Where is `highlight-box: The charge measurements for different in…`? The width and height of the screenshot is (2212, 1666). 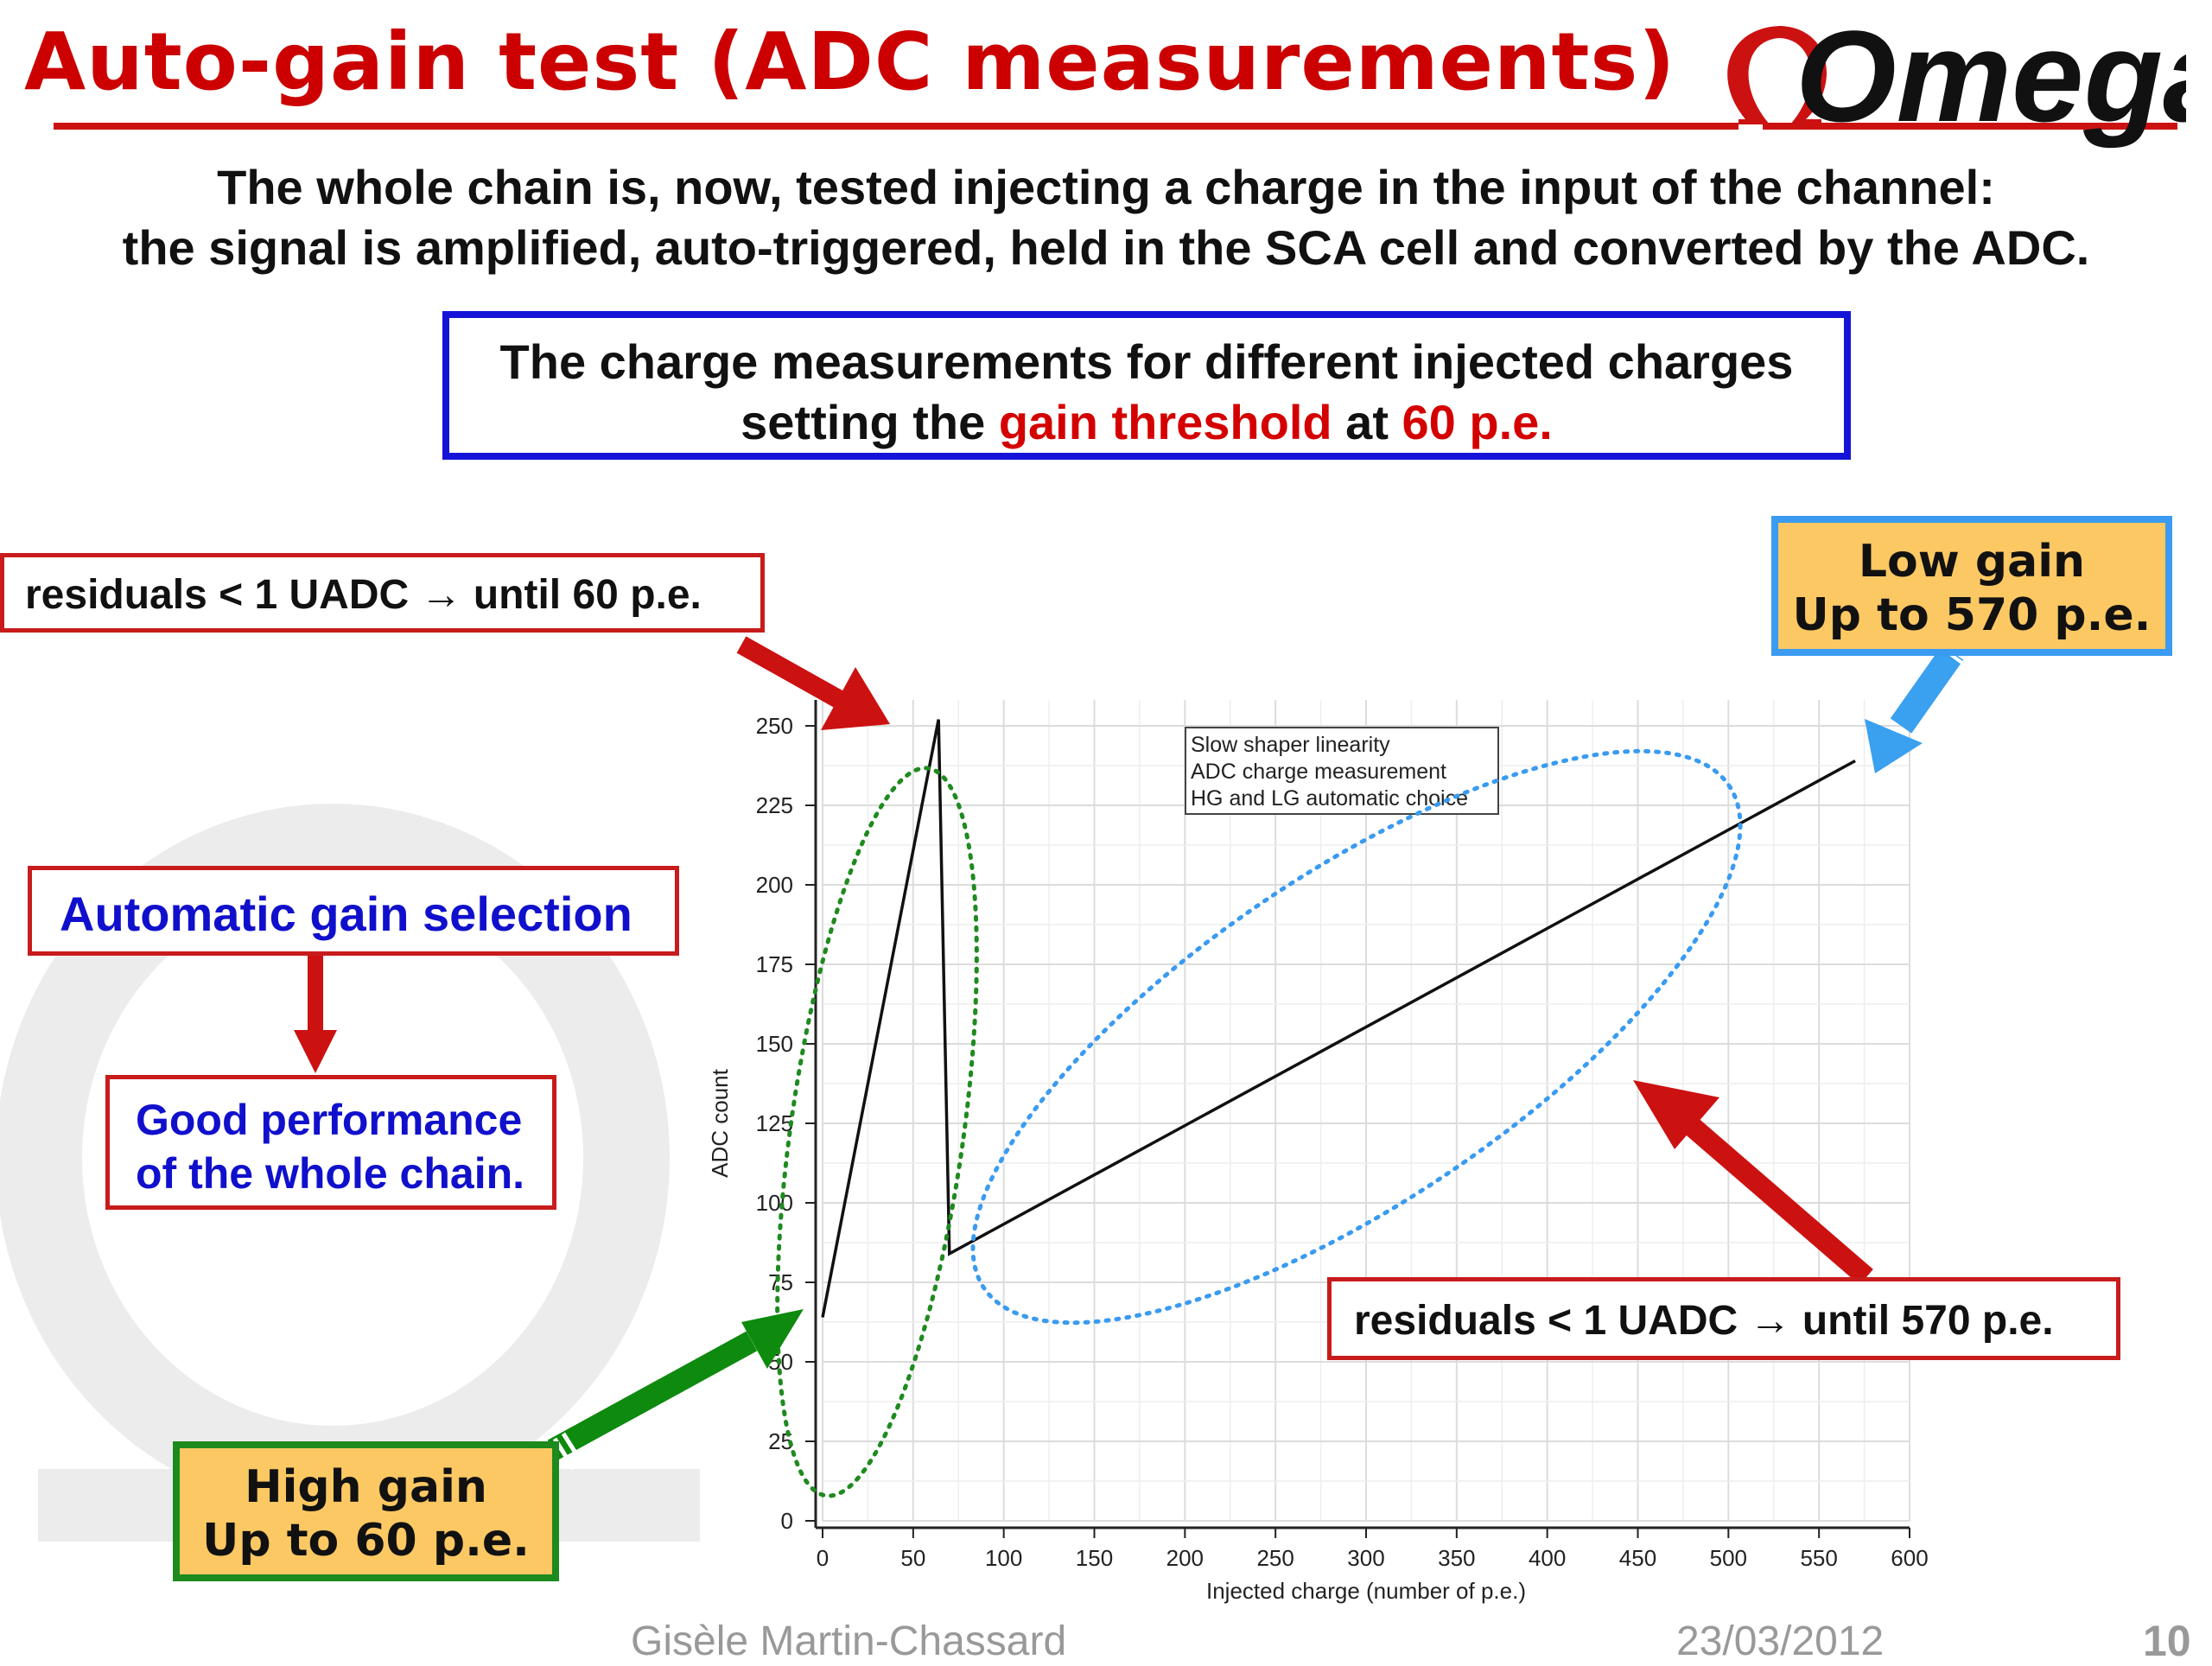 highlight-box: The charge measurements for different in… is located at coordinates (1146, 385).